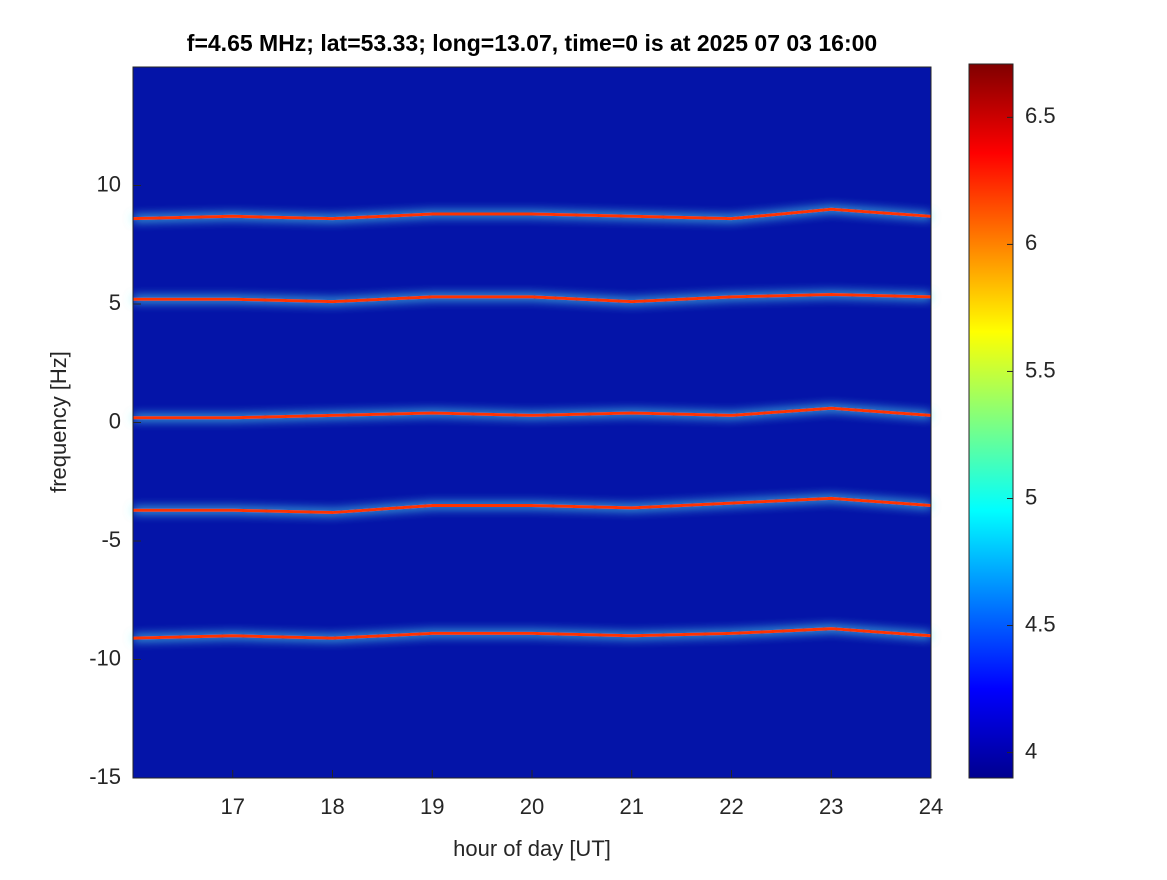 The width and height of the screenshot is (1167, 880). I want to click on x-tick-label: 17, so click(233, 806).